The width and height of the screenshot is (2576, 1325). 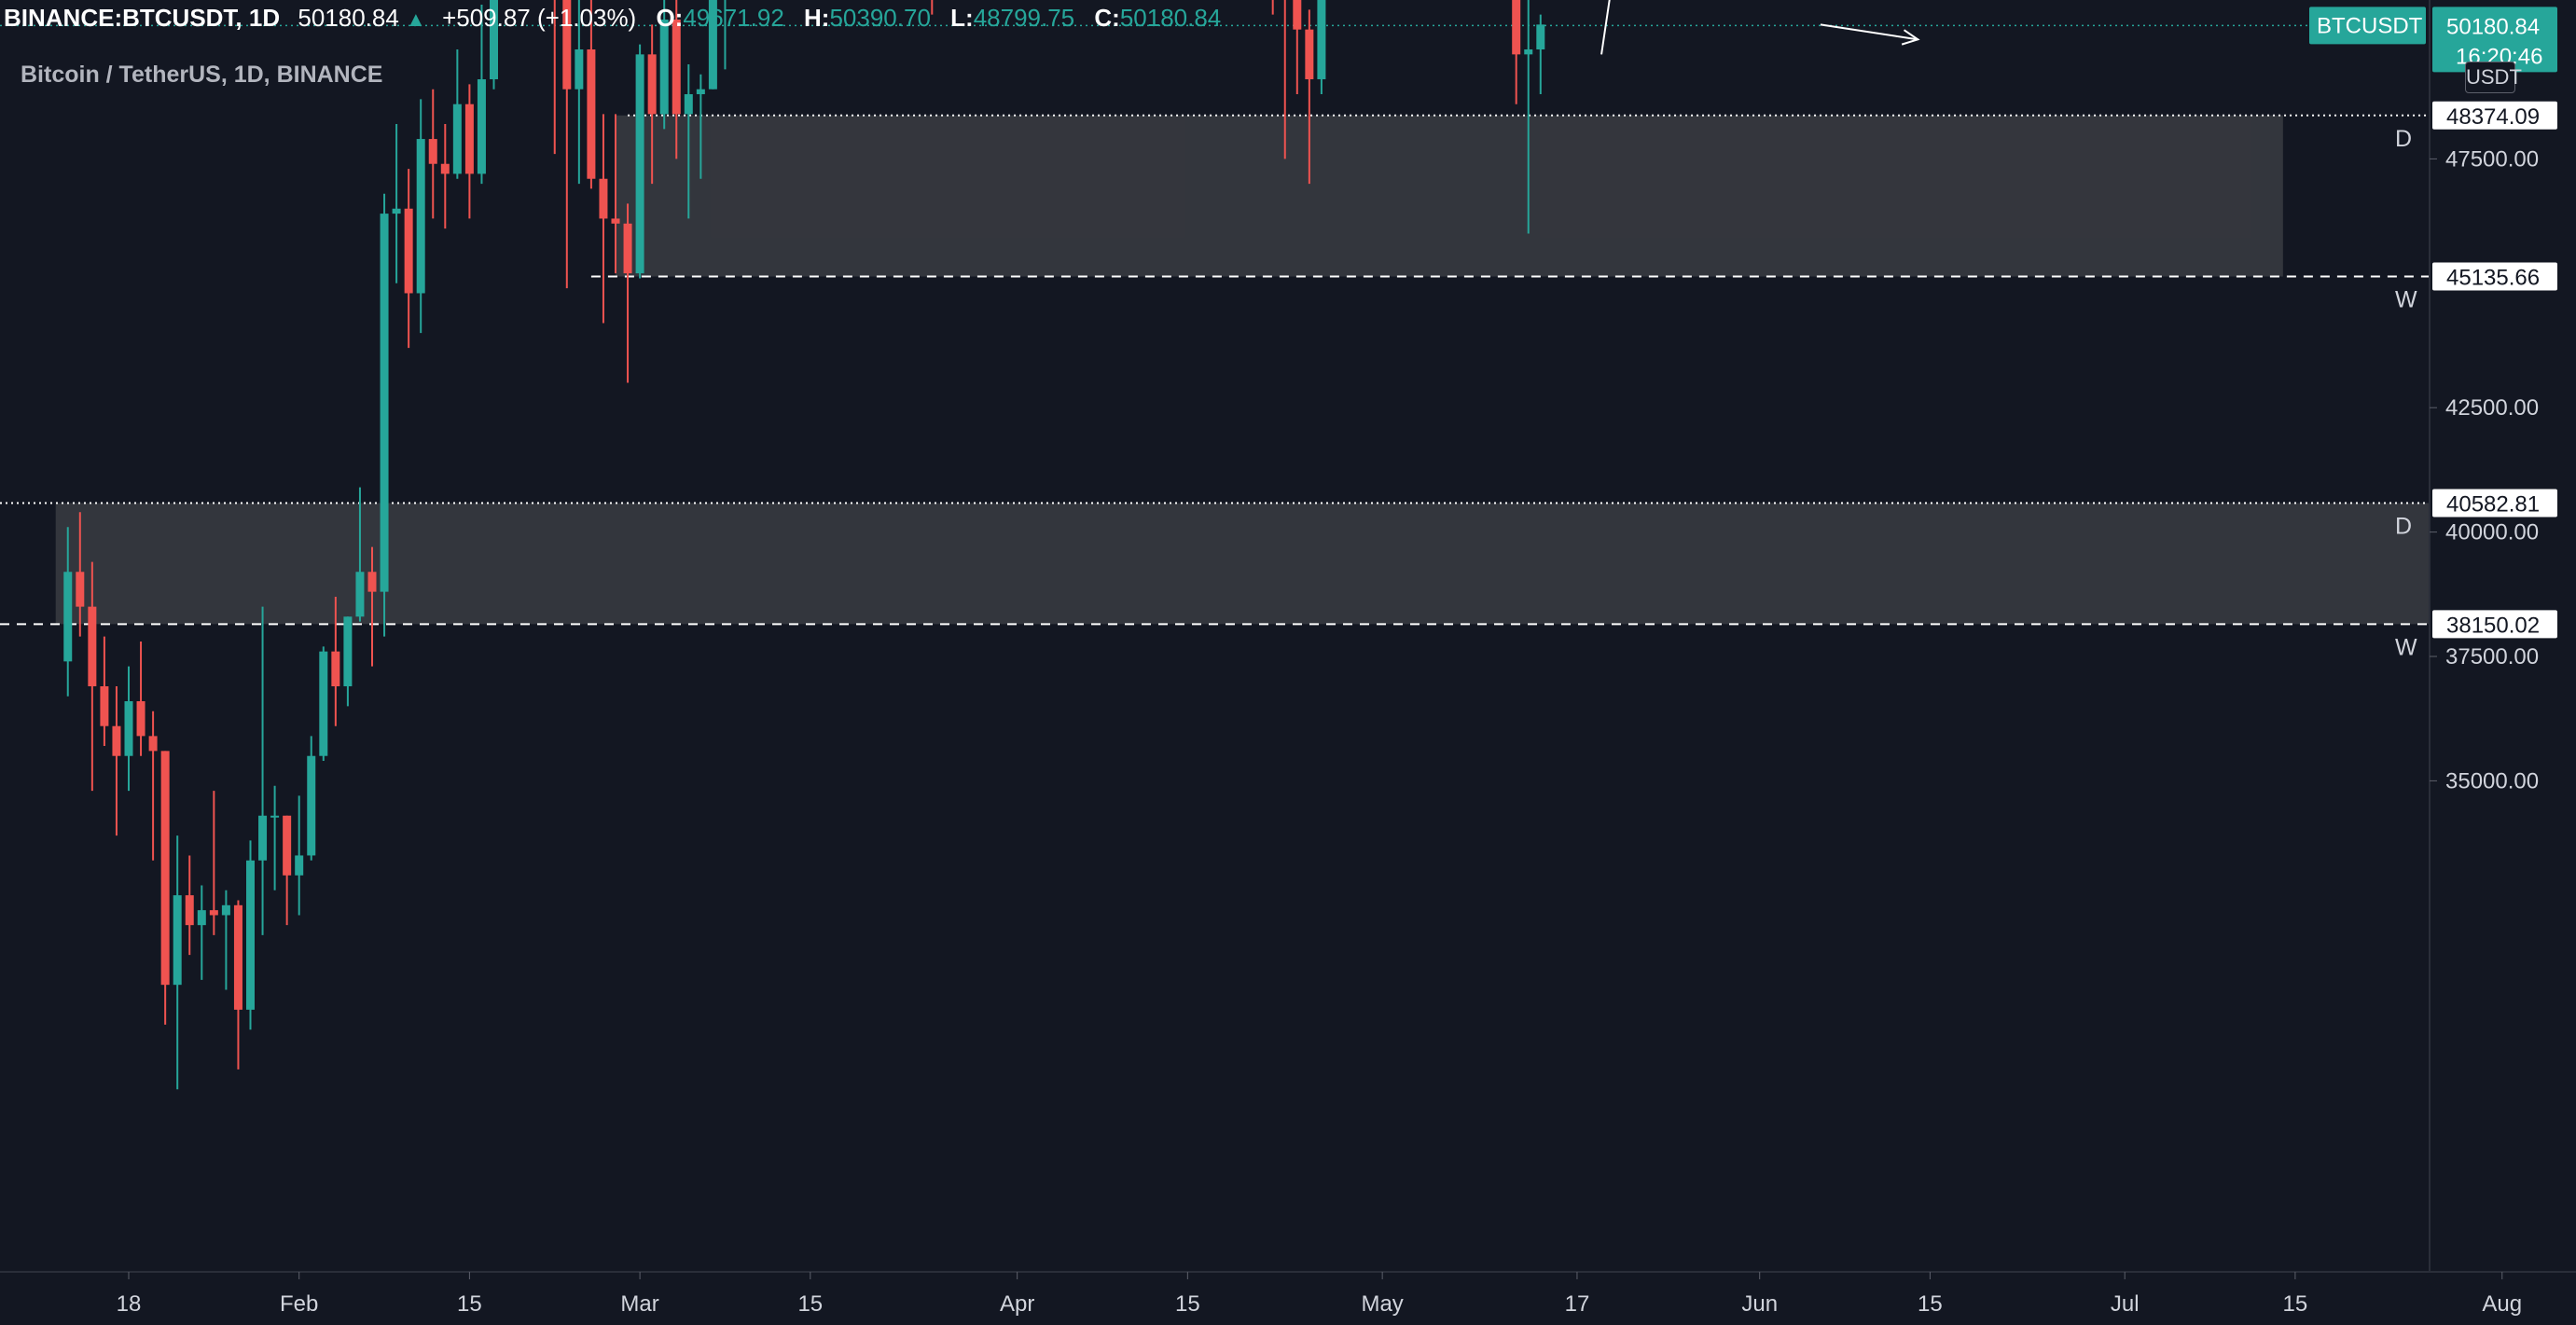 I want to click on currency-button: USDT, so click(x=2493, y=77).